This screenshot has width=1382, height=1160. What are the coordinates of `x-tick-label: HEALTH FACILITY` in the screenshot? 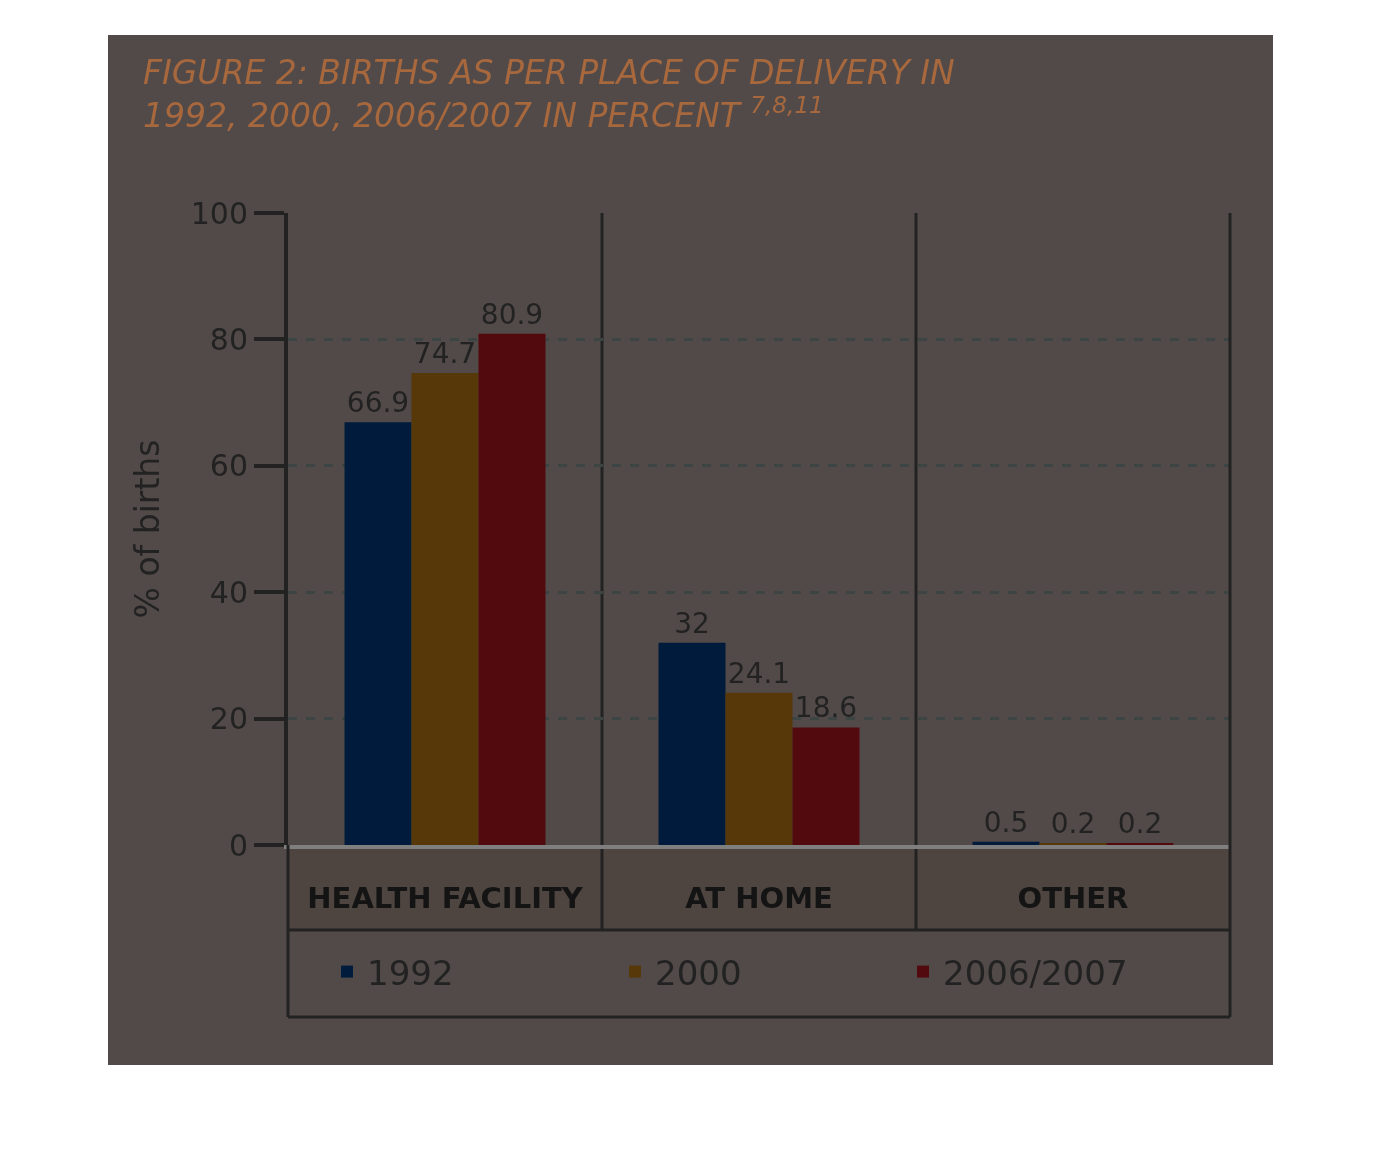 It's located at (445, 897).